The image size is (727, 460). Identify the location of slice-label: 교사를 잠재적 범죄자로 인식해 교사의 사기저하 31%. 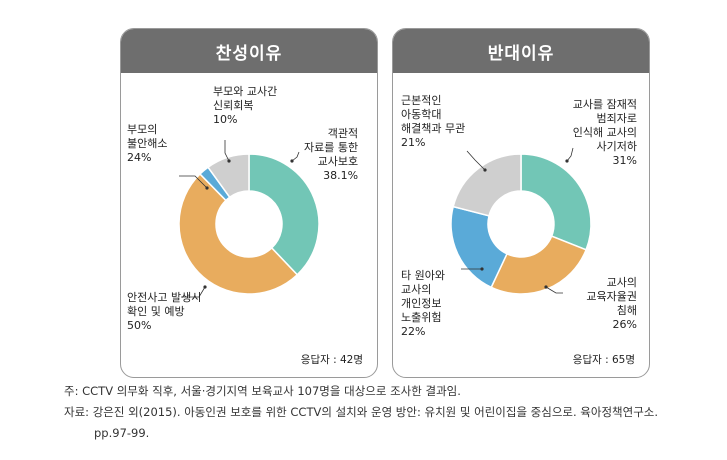
(604, 132).